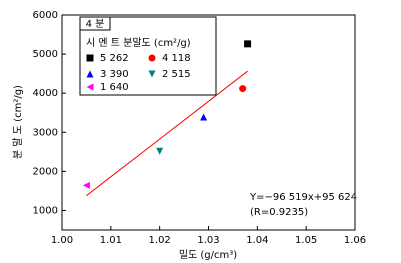  I want to click on legend-title: 시 멘 트 분말도 (cm²/g), so click(138, 43).